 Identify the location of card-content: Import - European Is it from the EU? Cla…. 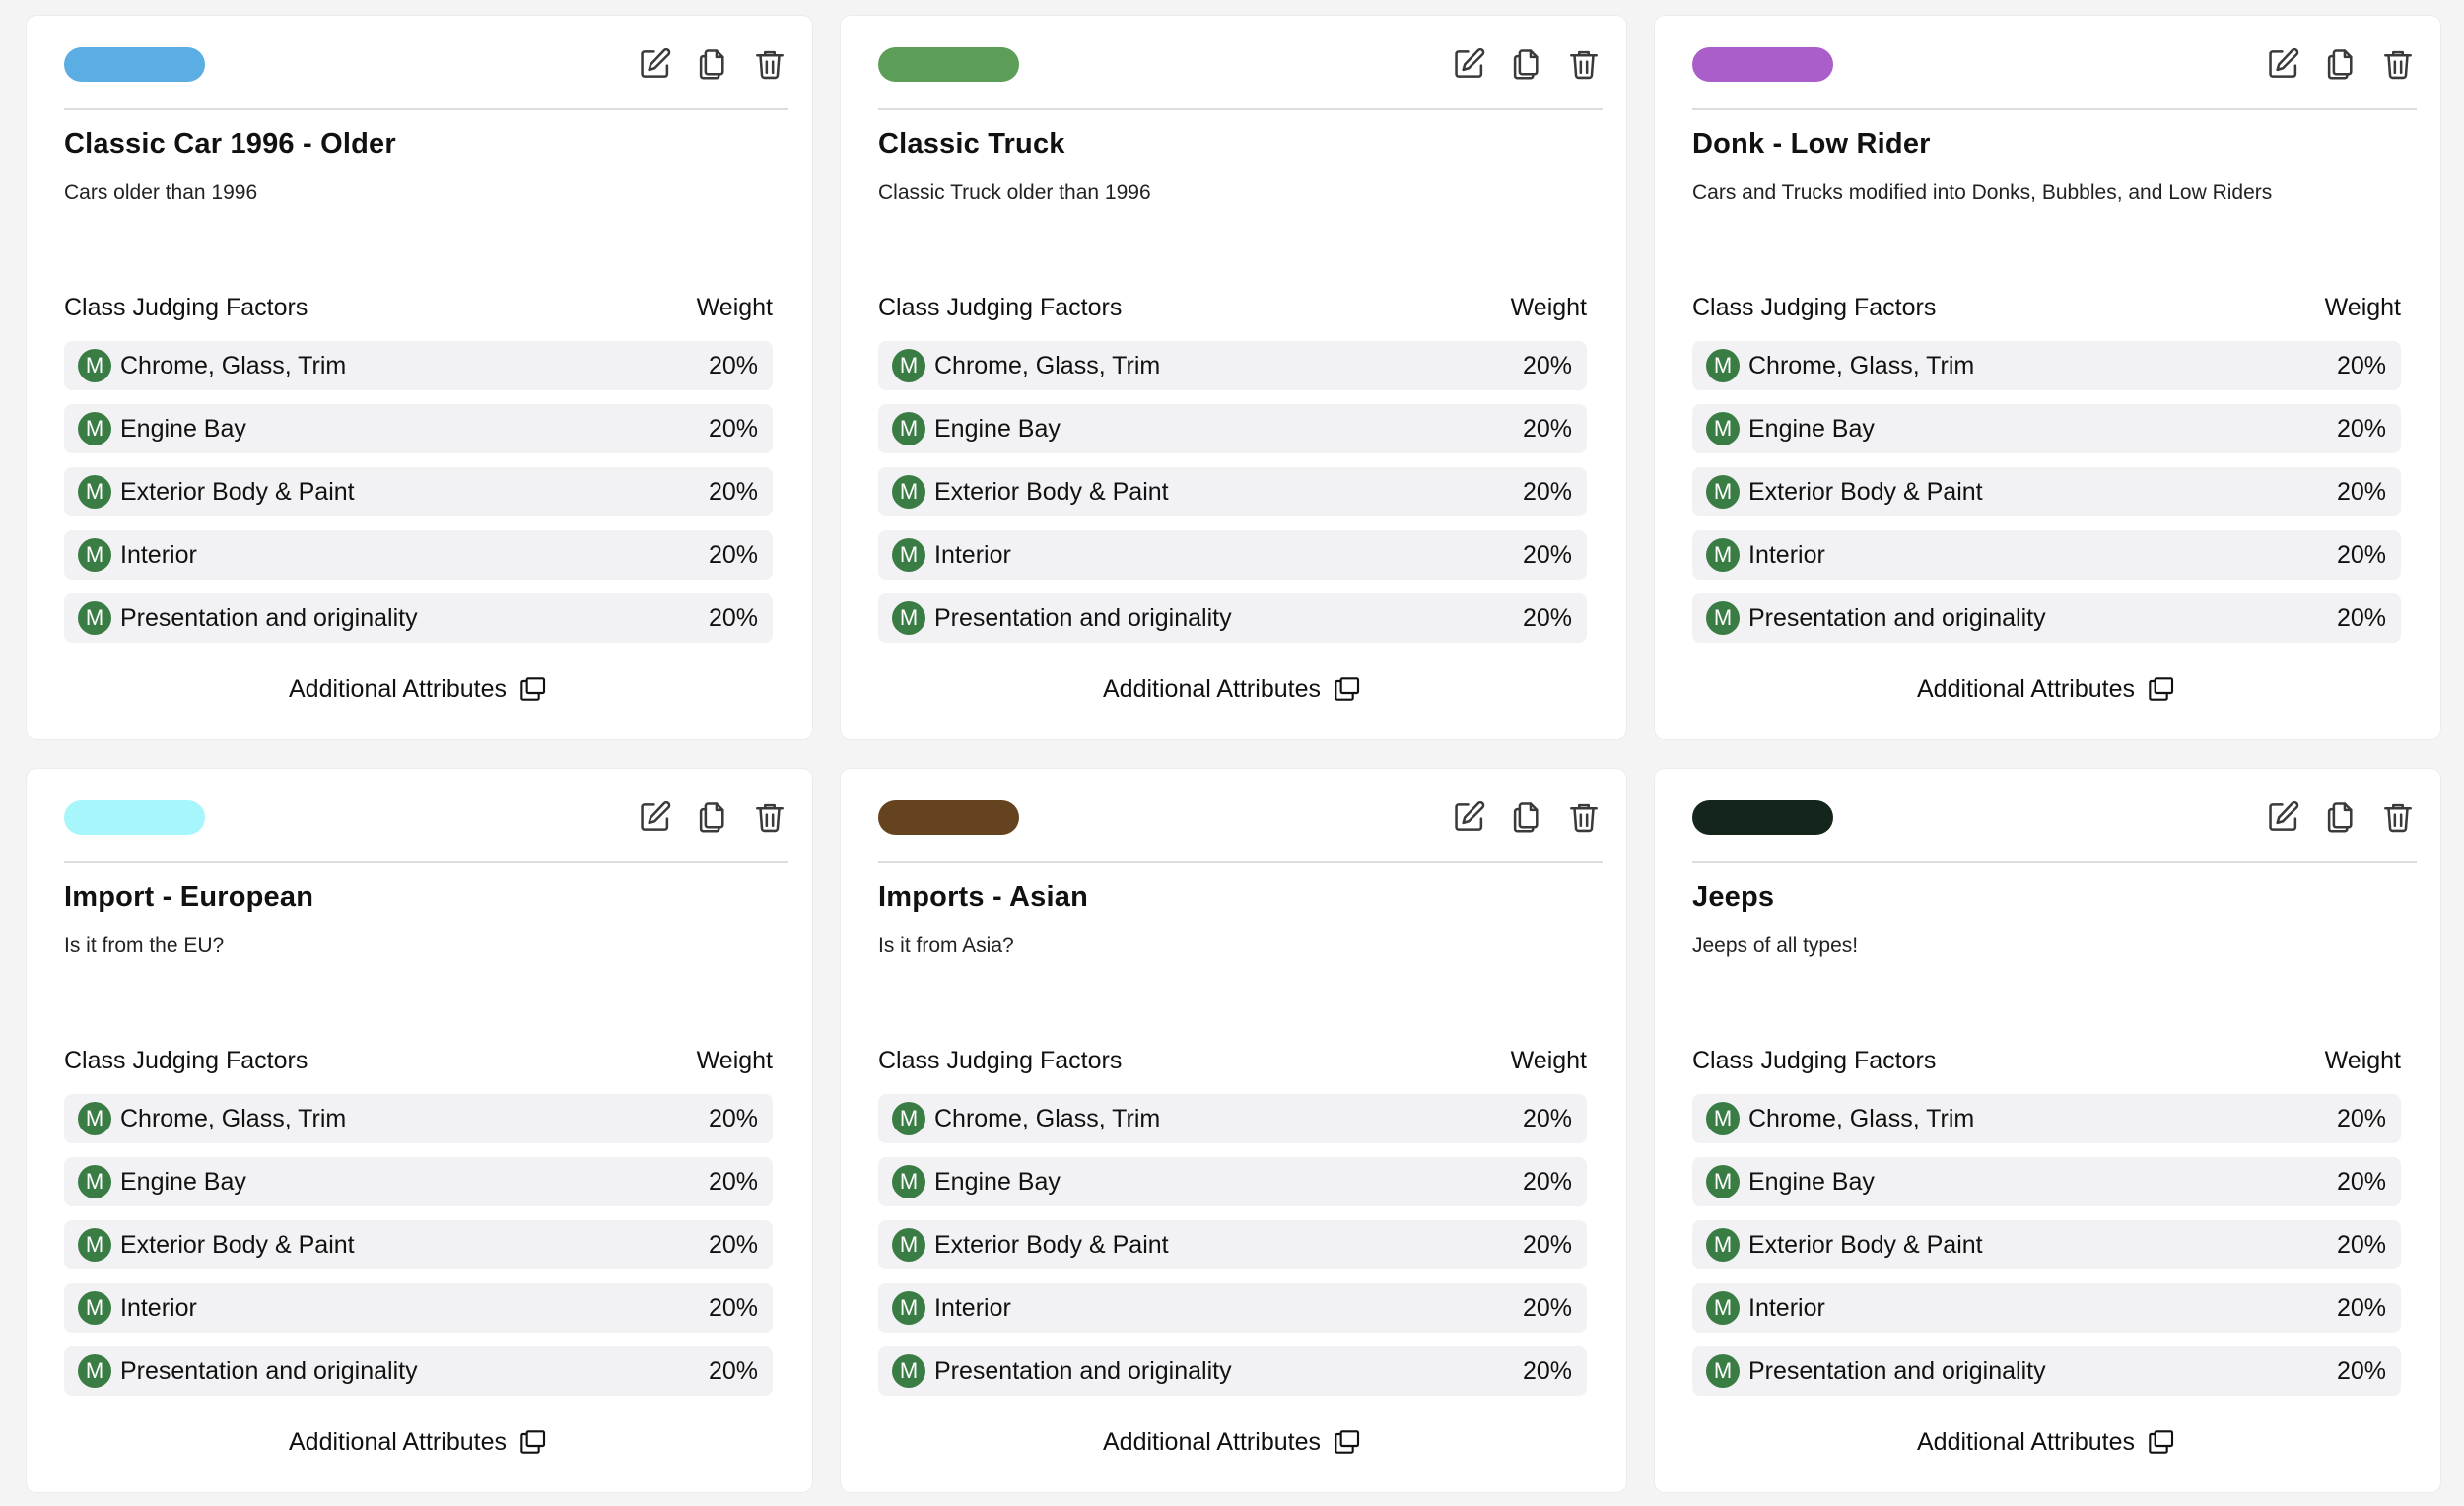
(426, 1130).